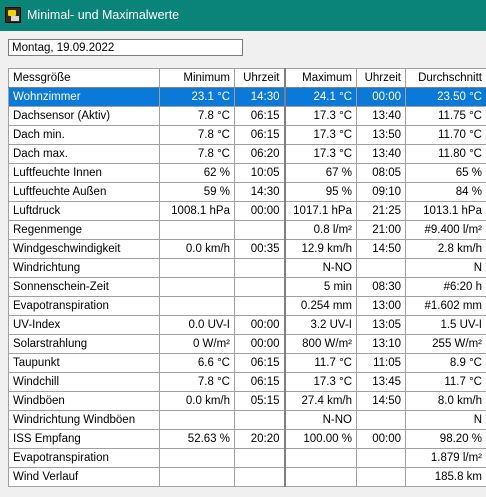  Describe the element at coordinates (84, 363) in the screenshot. I see `cell-measurement: Taupunkt` at that location.